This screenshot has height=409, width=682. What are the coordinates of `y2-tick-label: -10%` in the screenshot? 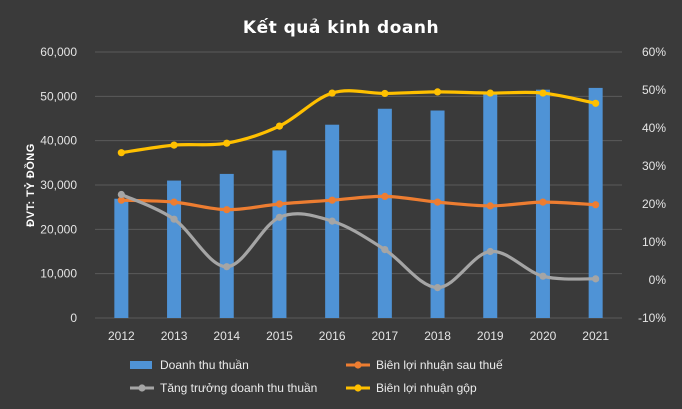 It's located at (652, 318).